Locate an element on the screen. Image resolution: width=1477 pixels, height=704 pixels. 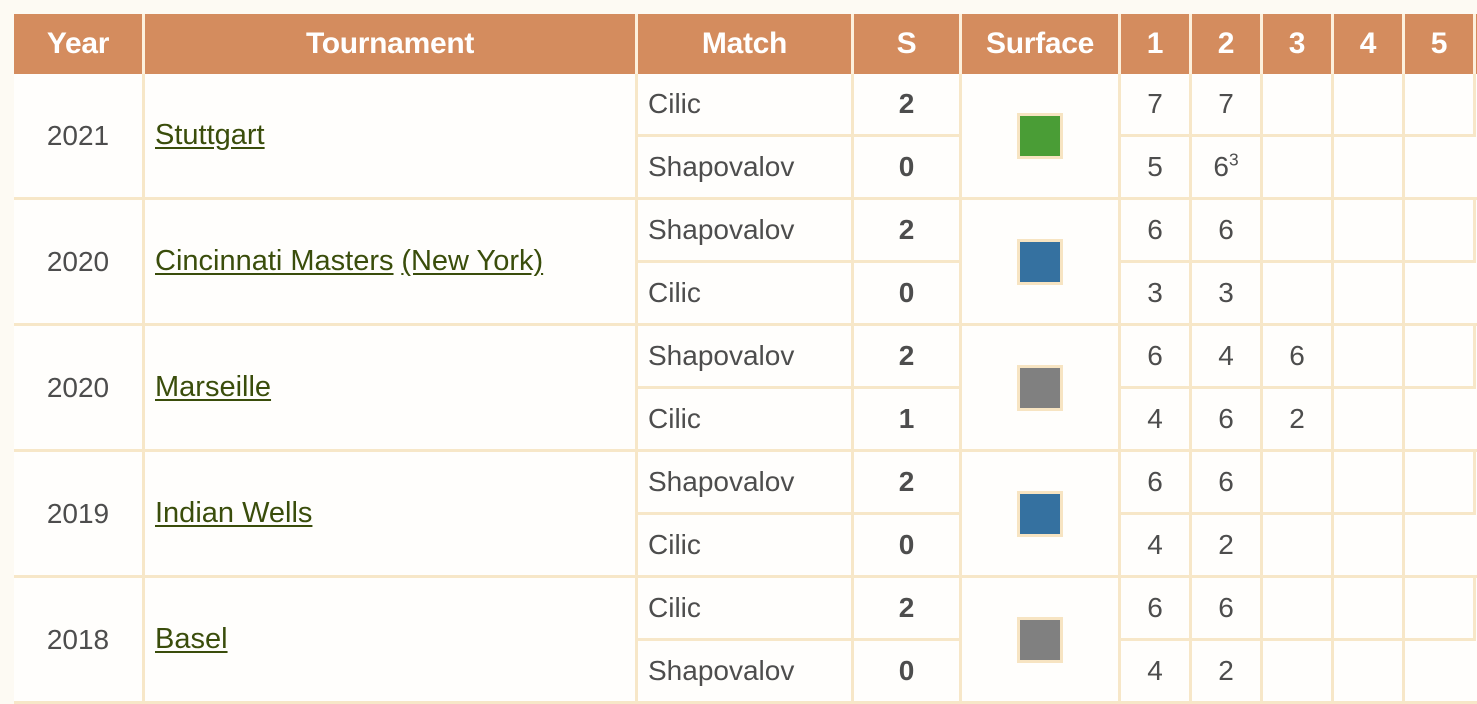
cell-tournament: Cincinnati Masters (New York) is located at coordinates (391, 263).